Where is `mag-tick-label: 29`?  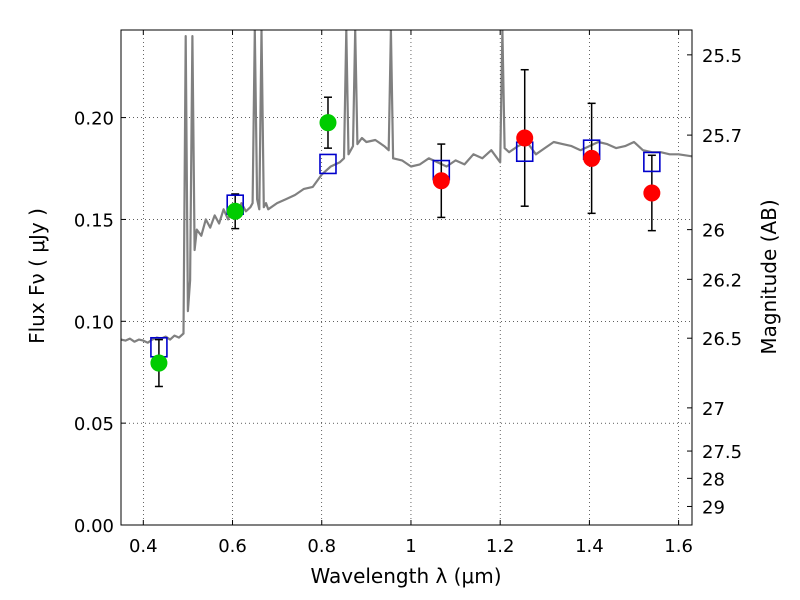
mag-tick-label: 29 is located at coordinates (713, 507).